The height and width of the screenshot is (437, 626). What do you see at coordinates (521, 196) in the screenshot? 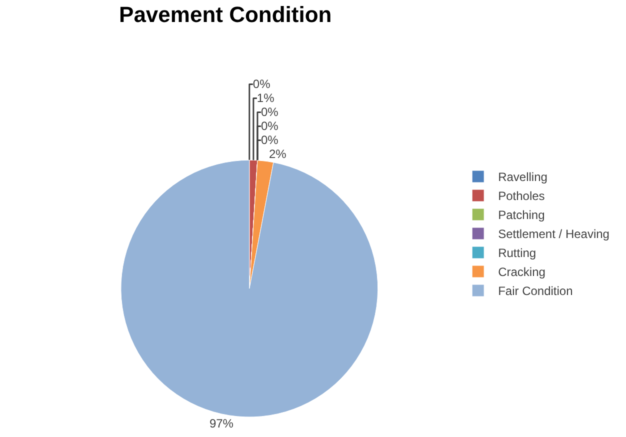
I see `legend-label: Potholes` at bounding box center [521, 196].